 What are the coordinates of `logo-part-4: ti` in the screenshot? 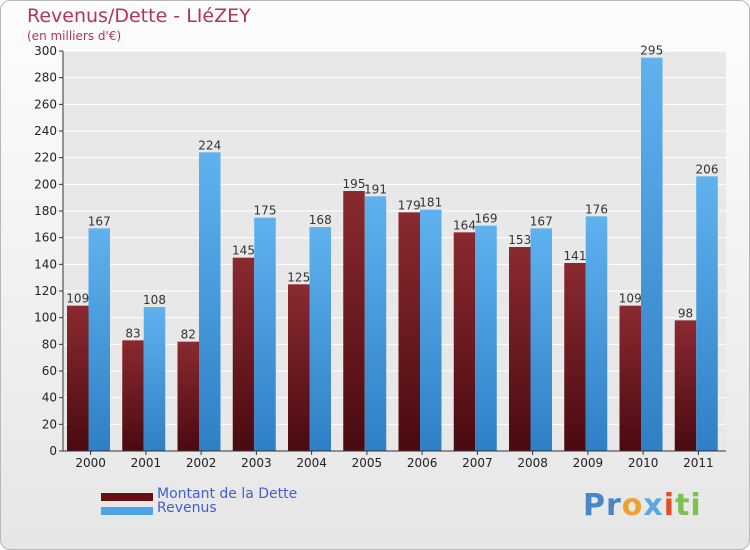 It's located at (688, 505).